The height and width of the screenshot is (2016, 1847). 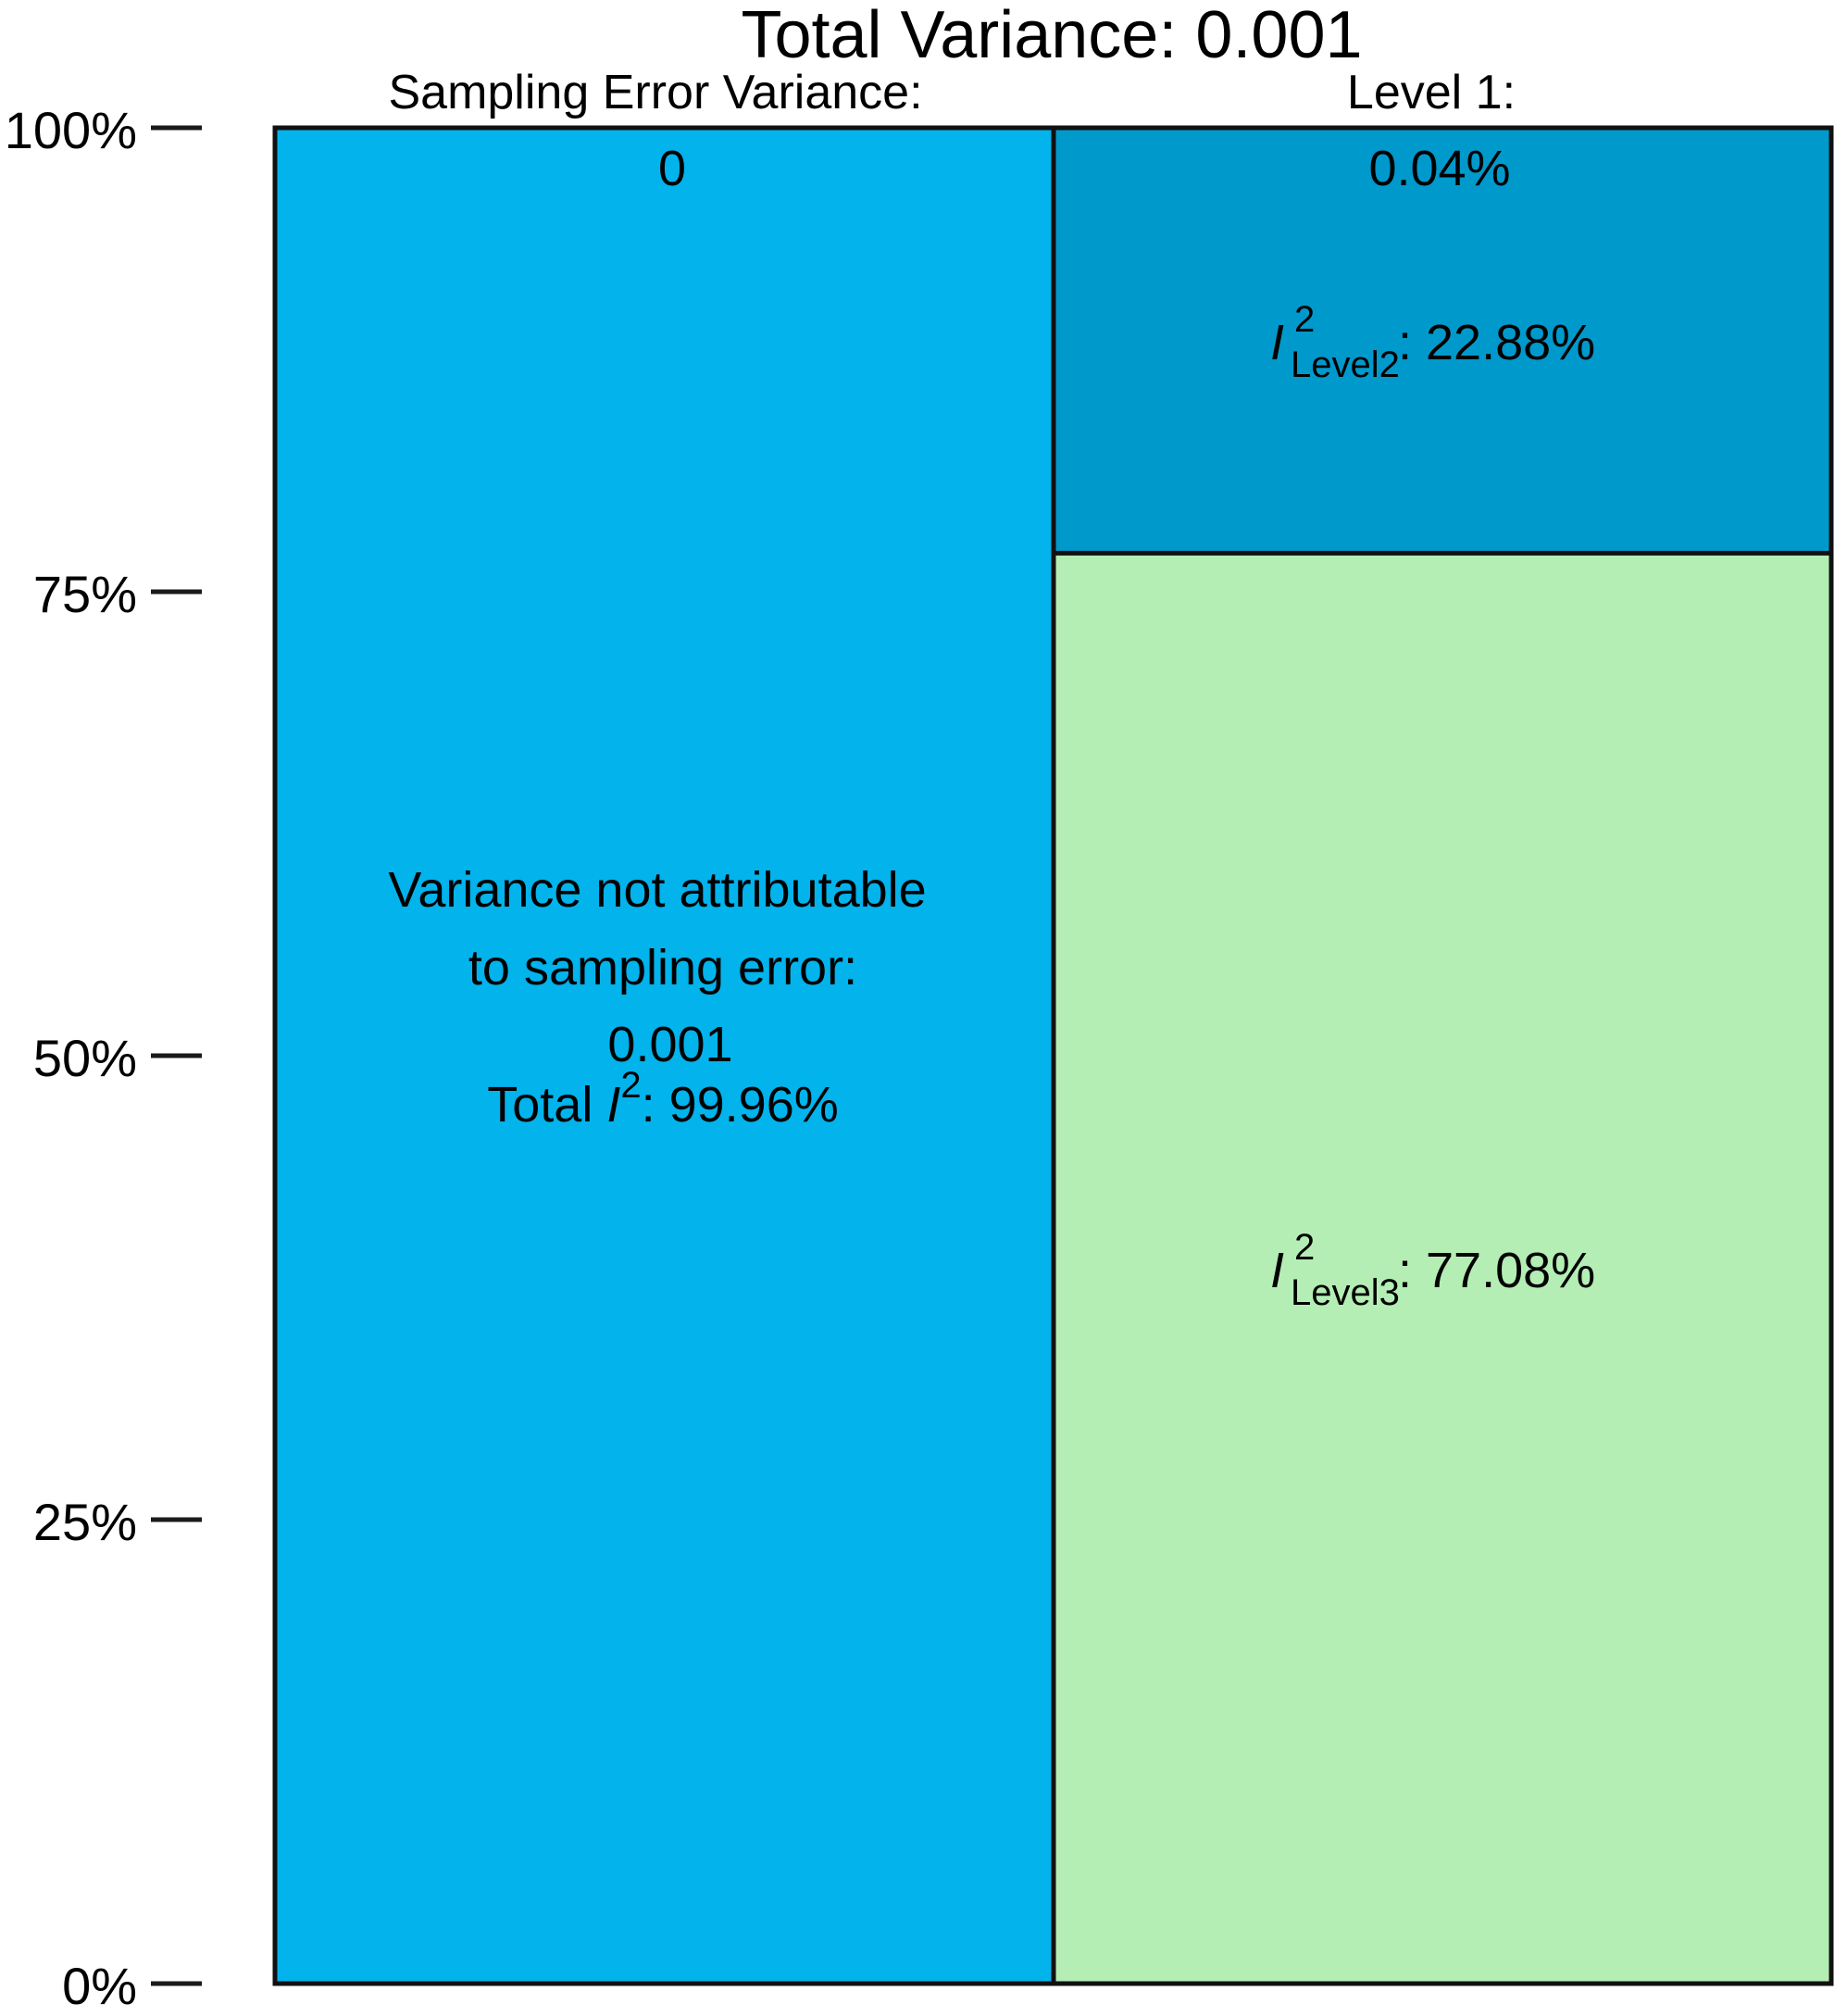 I want to click on y-axis: 100% 75% 50% 25% 0%, so click(x=103, y=1058).